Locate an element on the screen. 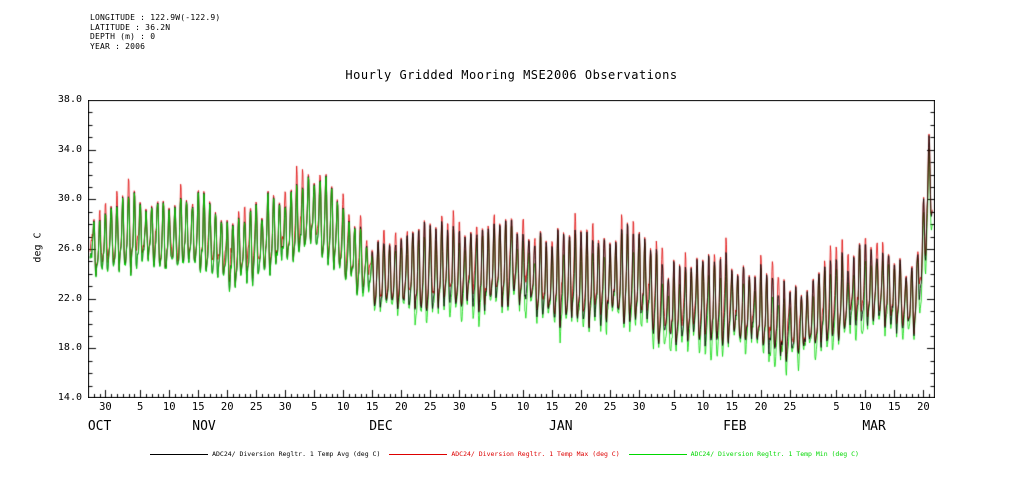 The width and height of the screenshot is (1009, 504). y-axis-tick-label: 38.0 is located at coordinates (69, 99).